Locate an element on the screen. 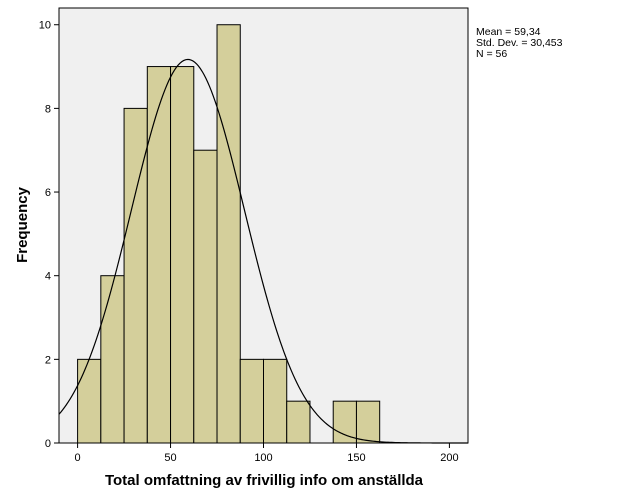 Image resolution: width=626 pixels, height=501 pixels. y-tick-label: 10 is located at coordinates (45, 26).